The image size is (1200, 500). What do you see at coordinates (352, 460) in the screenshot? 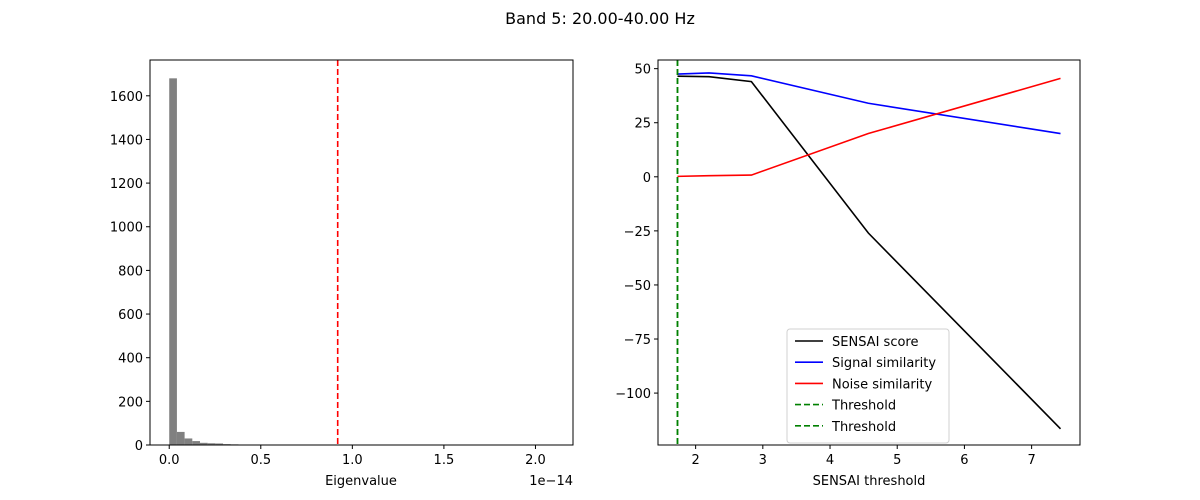
I see `histogram-x-tick-label: 1.0` at bounding box center [352, 460].